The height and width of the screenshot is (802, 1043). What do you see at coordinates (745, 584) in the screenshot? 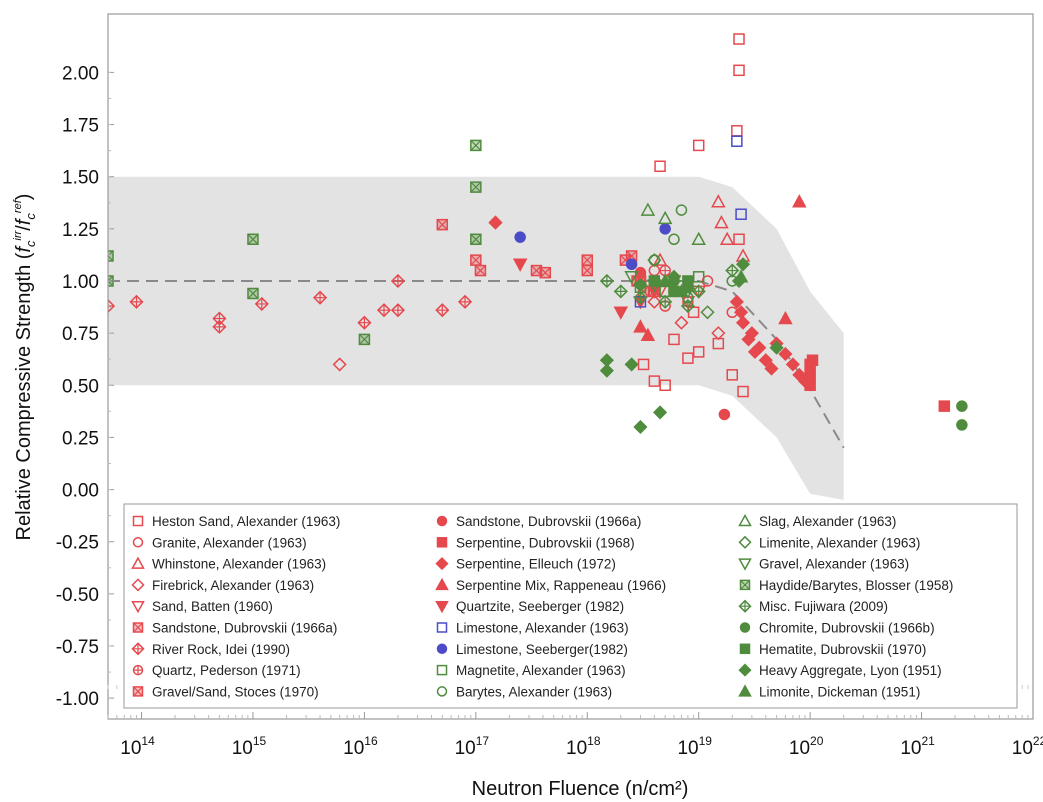
I see `legend-marker-cross` at bounding box center [745, 584].